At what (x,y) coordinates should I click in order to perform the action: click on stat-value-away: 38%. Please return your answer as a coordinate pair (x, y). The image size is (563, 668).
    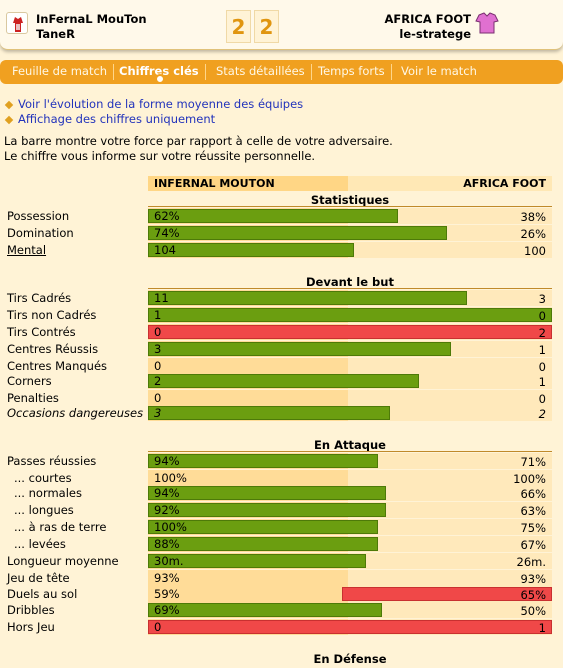
    Looking at the image, I should click on (533, 217).